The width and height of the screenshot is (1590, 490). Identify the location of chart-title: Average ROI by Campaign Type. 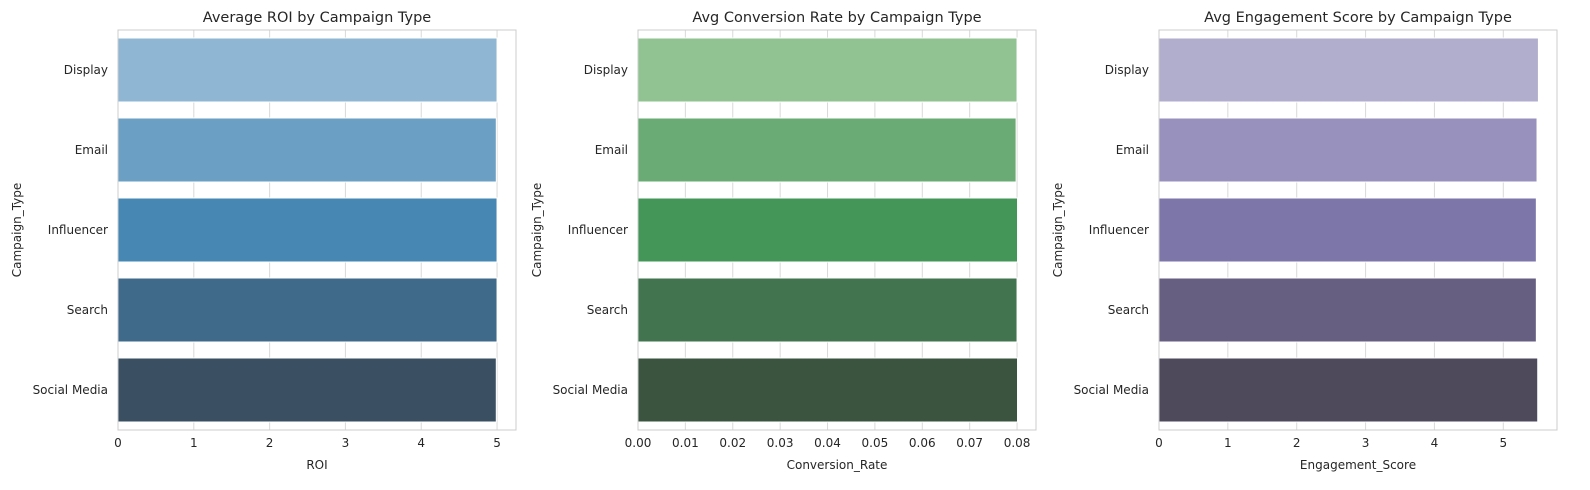
(317, 18).